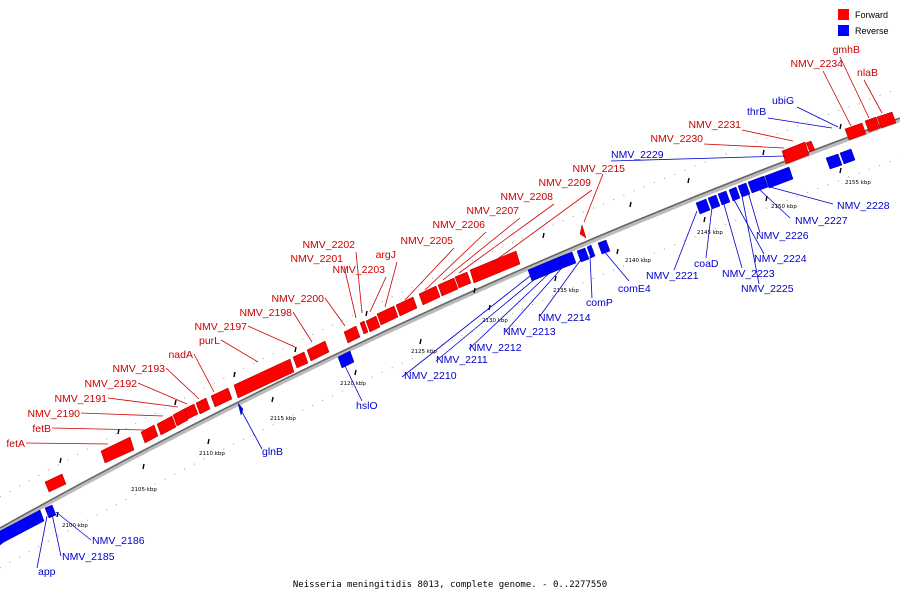  I want to click on gene-label-forward: NMV_2234, so click(816, 64).